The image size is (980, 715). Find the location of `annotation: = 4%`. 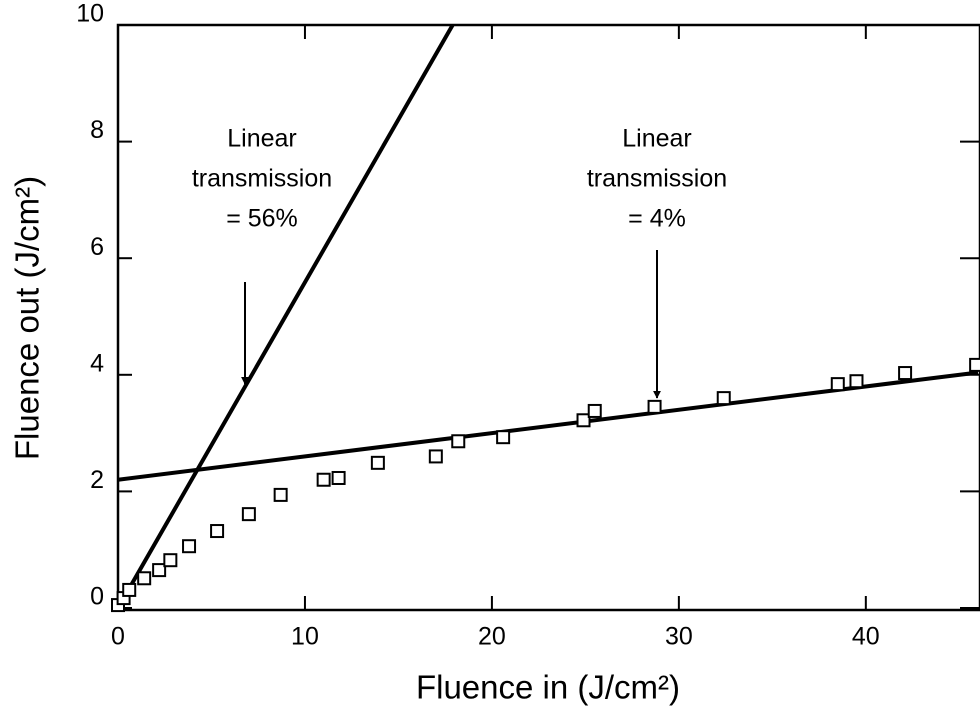

annotation: = 4% is located at coordinates (657, 219).